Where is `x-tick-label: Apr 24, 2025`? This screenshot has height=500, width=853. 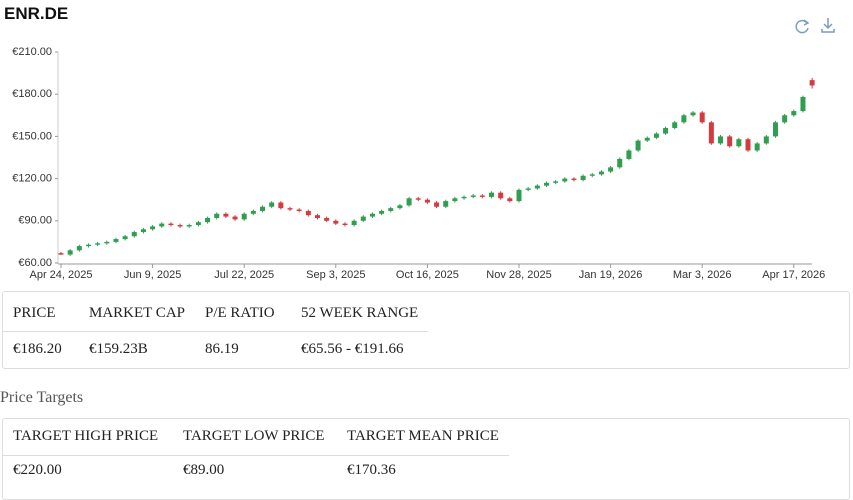 x-tick-label: Apr 24, 2025 is located at coordinates (61, 275).